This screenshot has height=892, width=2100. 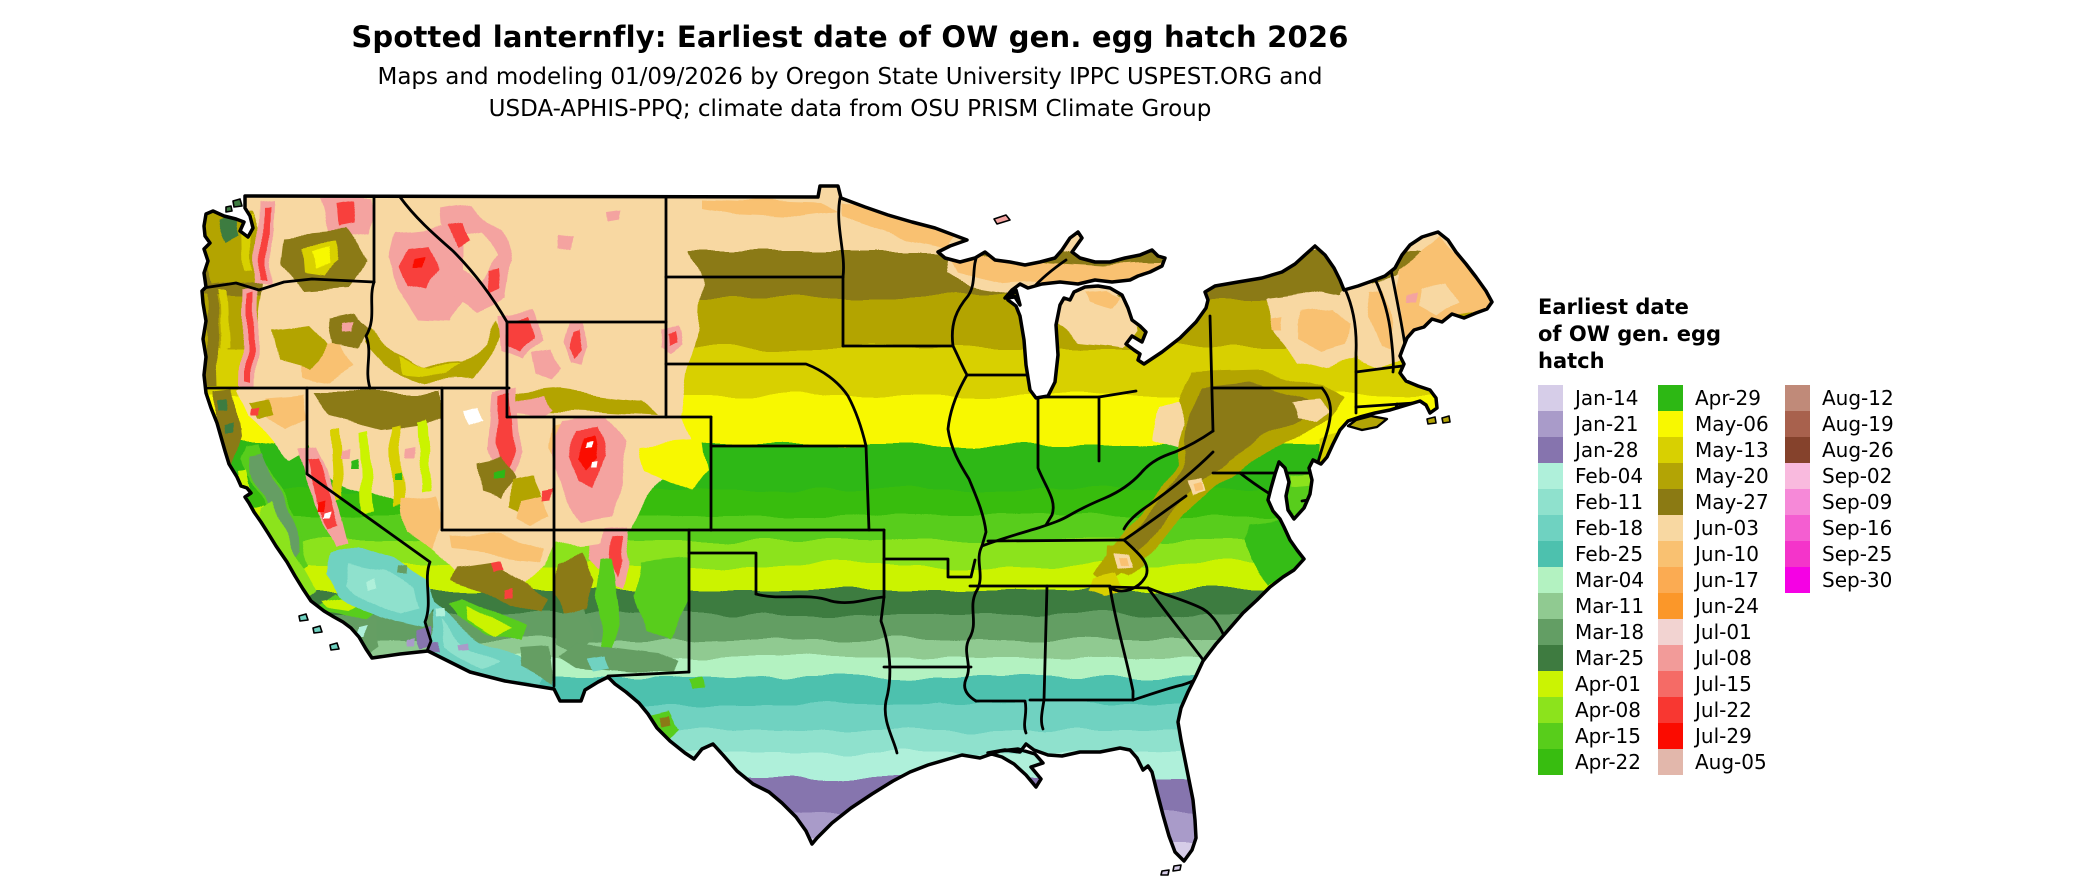 I want to click on legend-date-label: Apr-15, so click(x=1608, y=736).